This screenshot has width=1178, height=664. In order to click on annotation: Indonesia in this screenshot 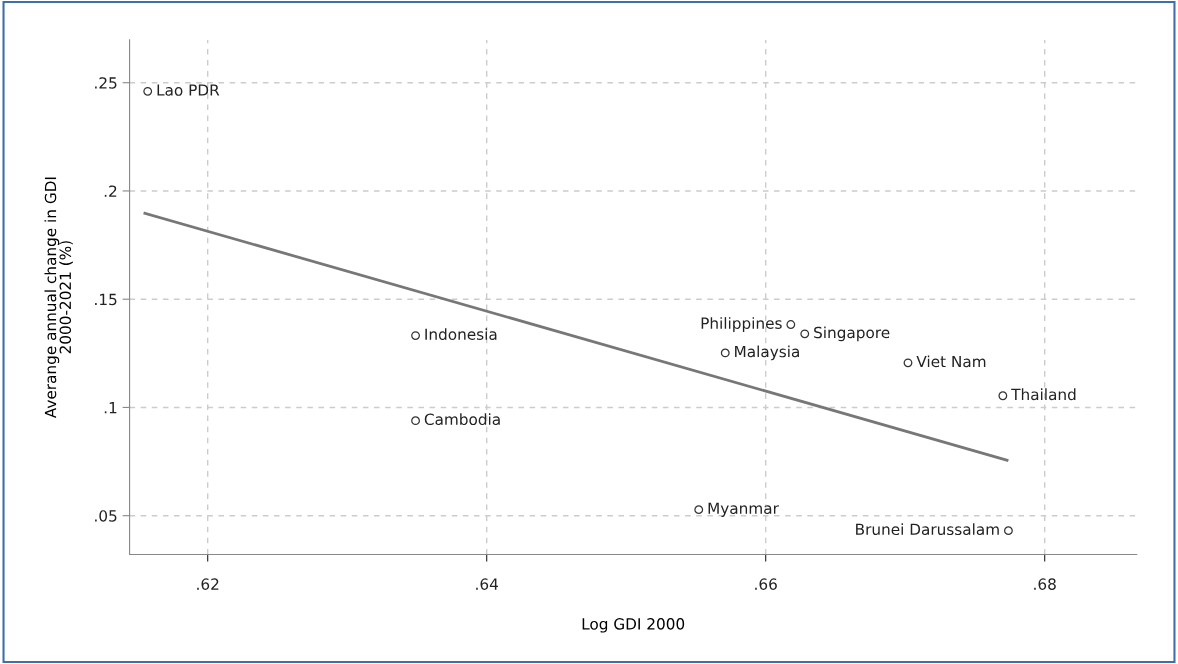, I will do `click(461, 334)`.